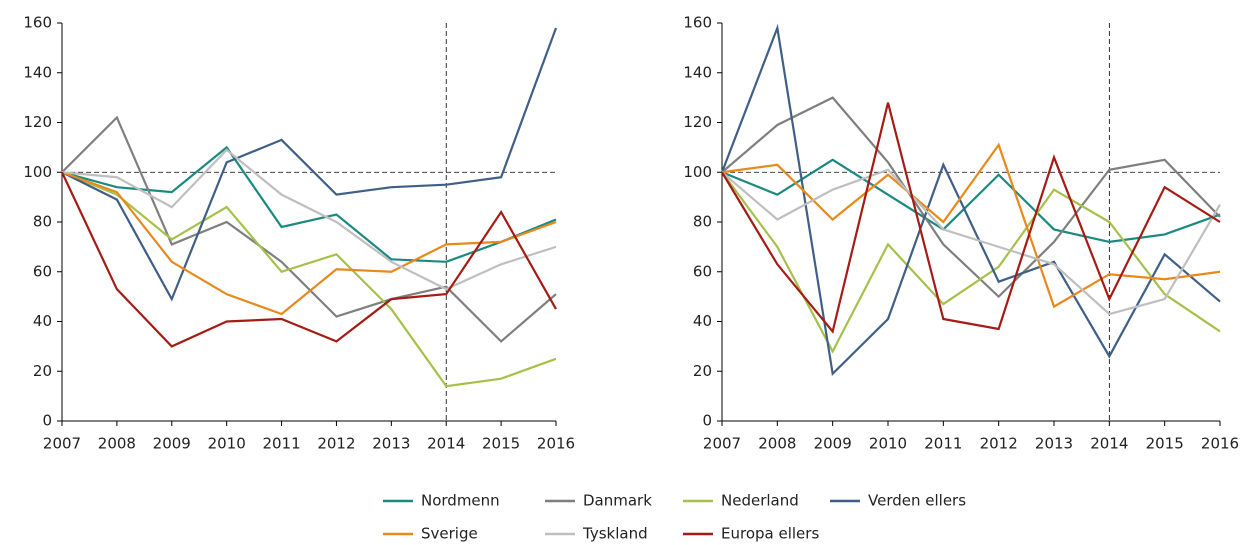 This screenshot has width=1247, height=545. Describe the element at coordinates (770, 534) in the screenshot. I see `legend-label: Europa ellers` at that location.